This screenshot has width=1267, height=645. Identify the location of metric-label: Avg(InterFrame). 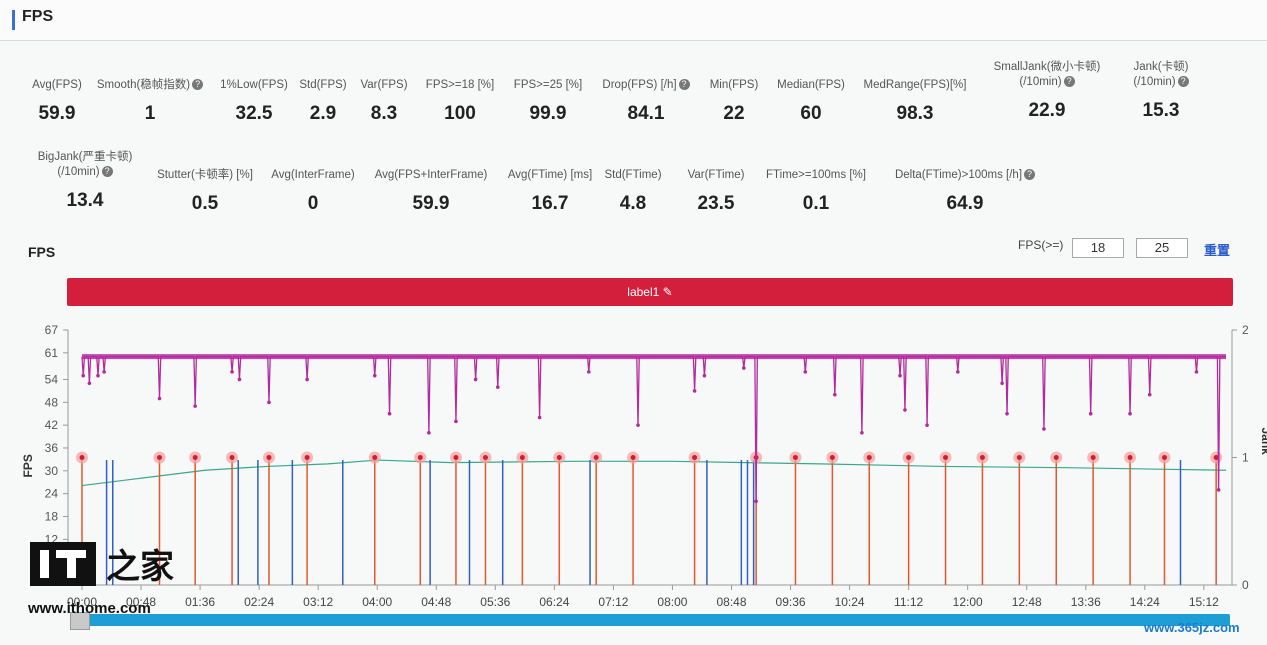
(313, 175).